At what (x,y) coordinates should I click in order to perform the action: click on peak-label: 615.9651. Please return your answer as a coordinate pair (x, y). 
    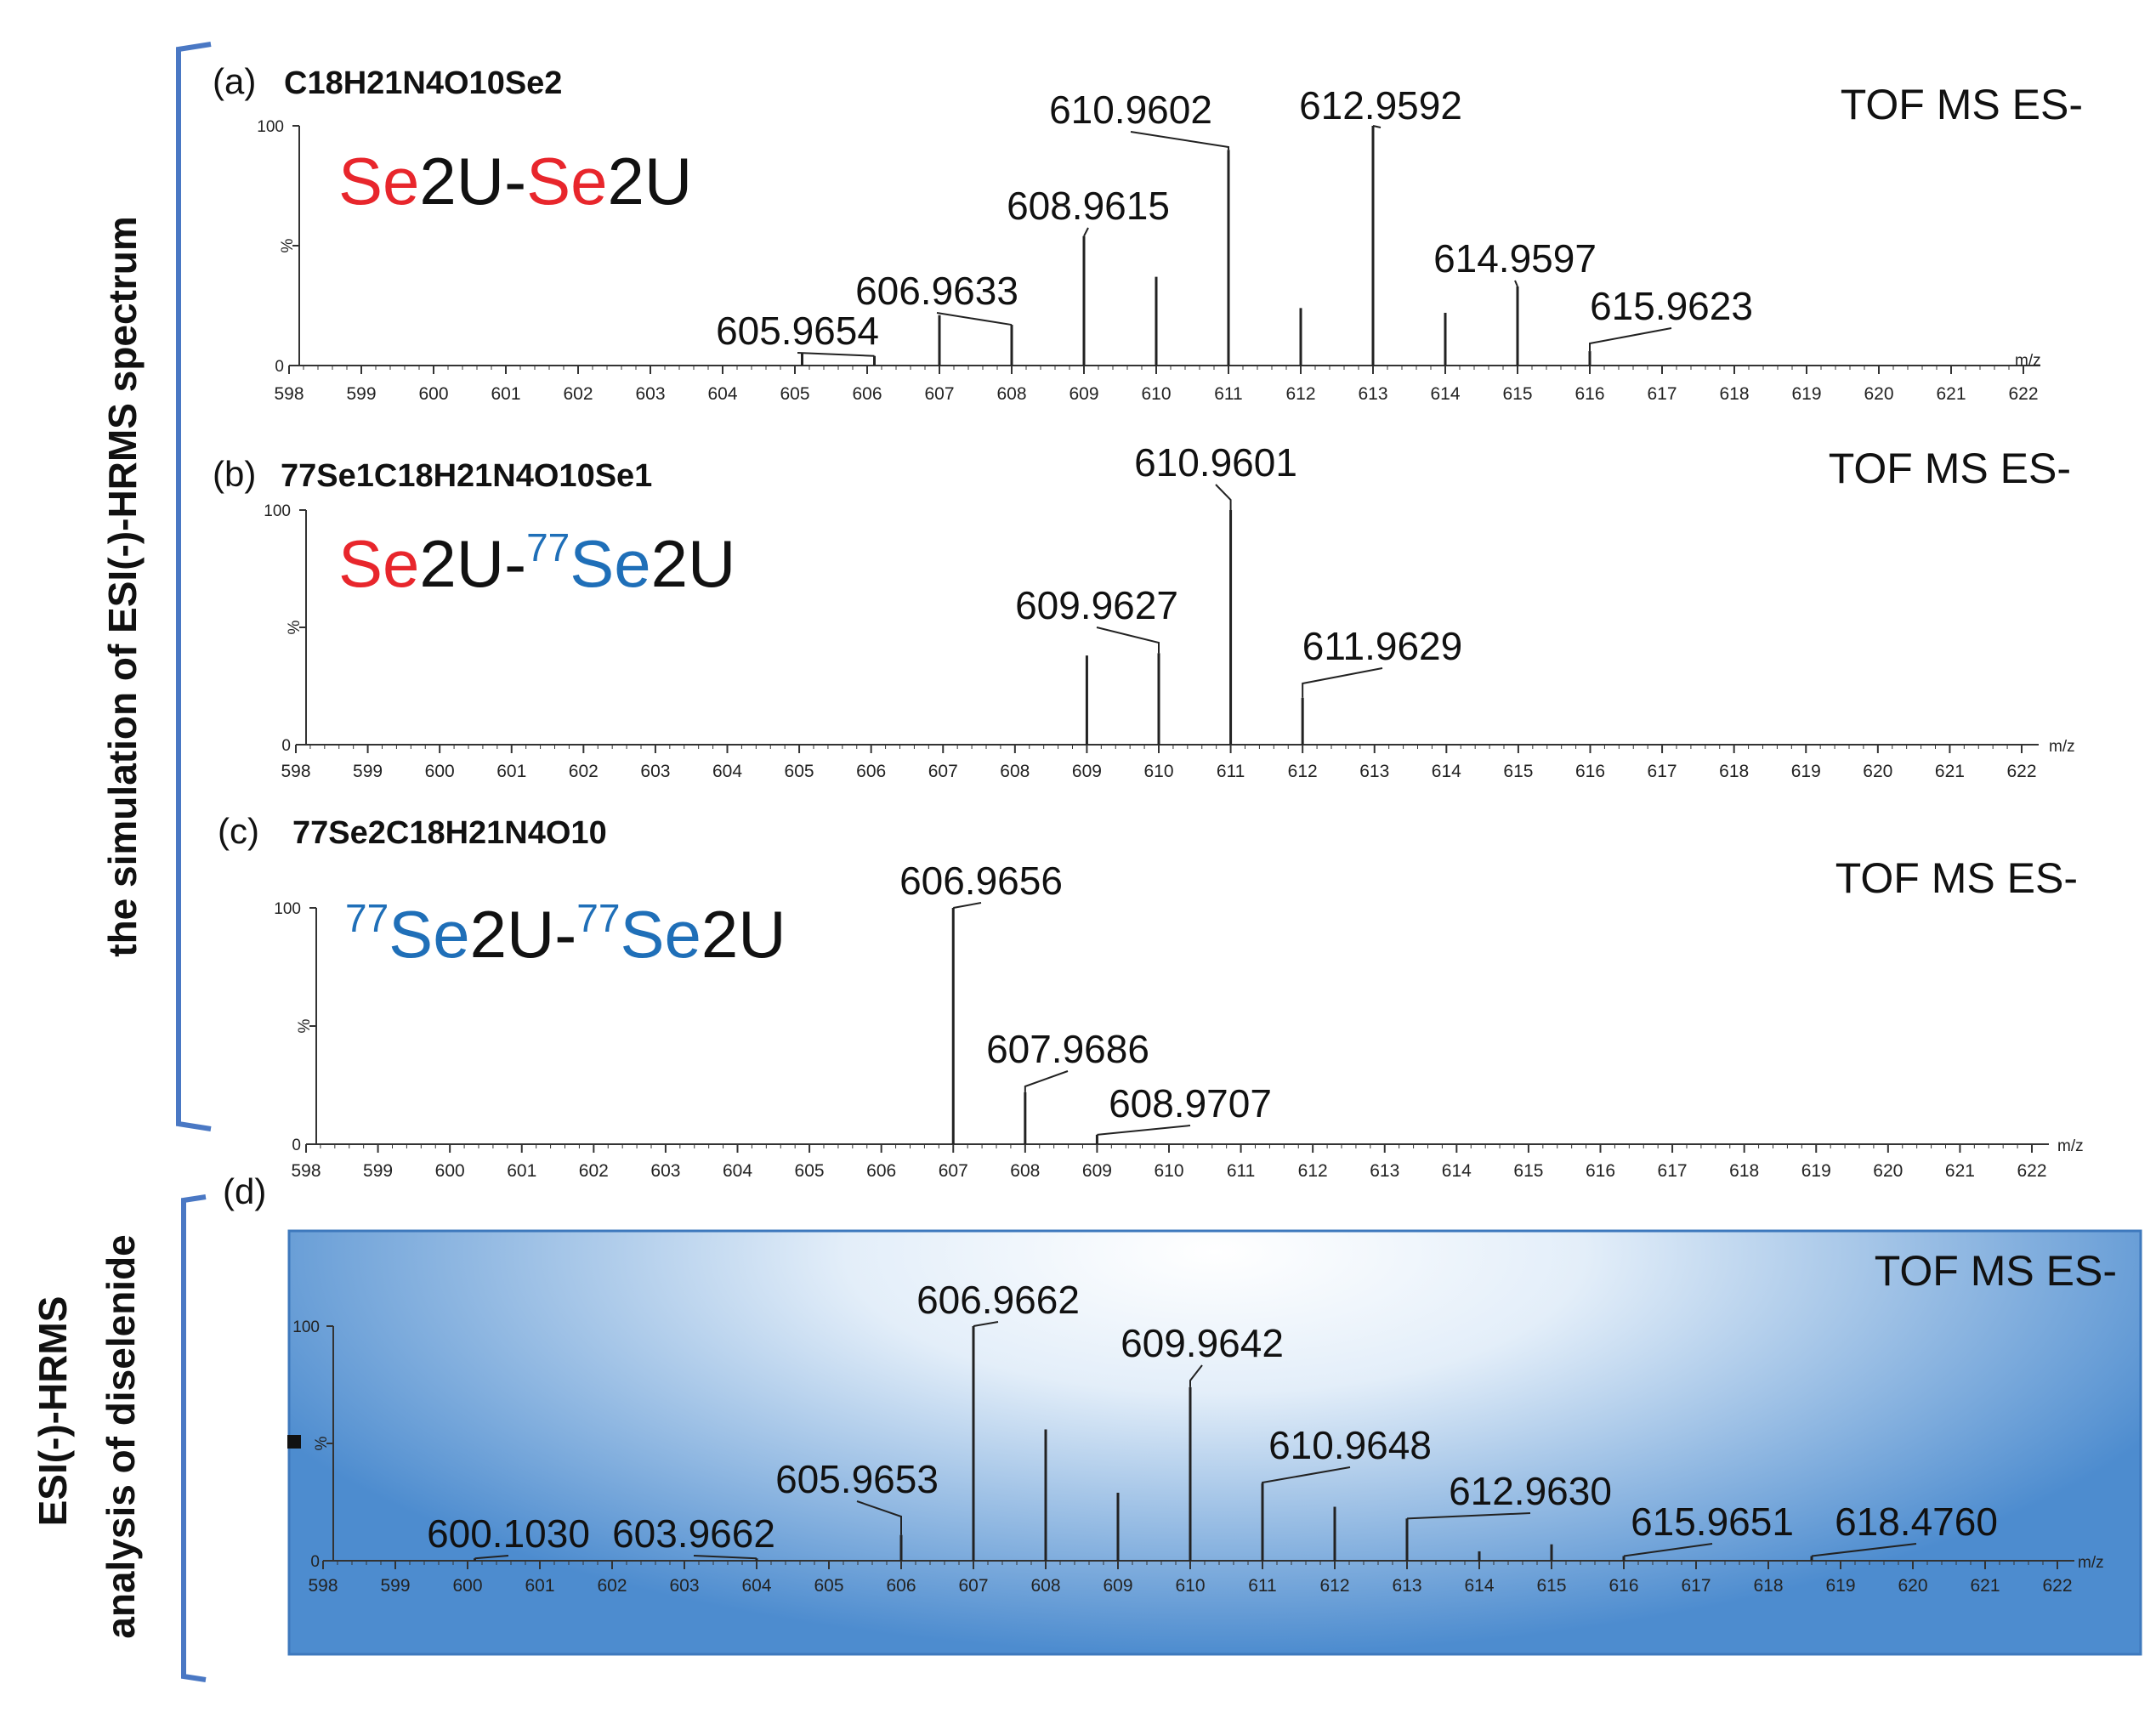
    Looking at the image, I should click on (1713, 1522).